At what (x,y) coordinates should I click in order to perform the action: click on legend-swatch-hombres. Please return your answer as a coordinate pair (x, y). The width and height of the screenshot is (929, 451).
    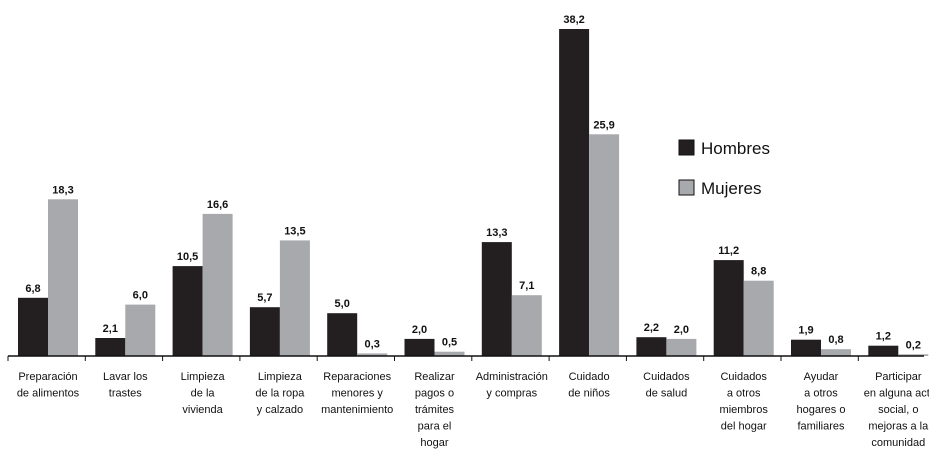
    Looking at the image, I should click on (686, 147).